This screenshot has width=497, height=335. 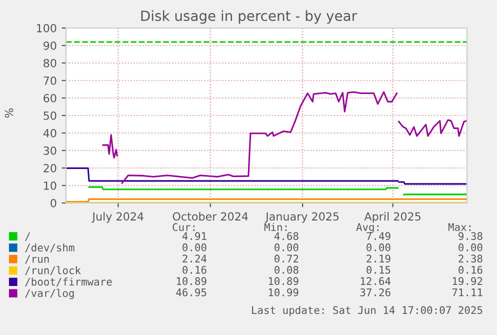 I want to click on text: 46.95, so click(x=191, y=292).